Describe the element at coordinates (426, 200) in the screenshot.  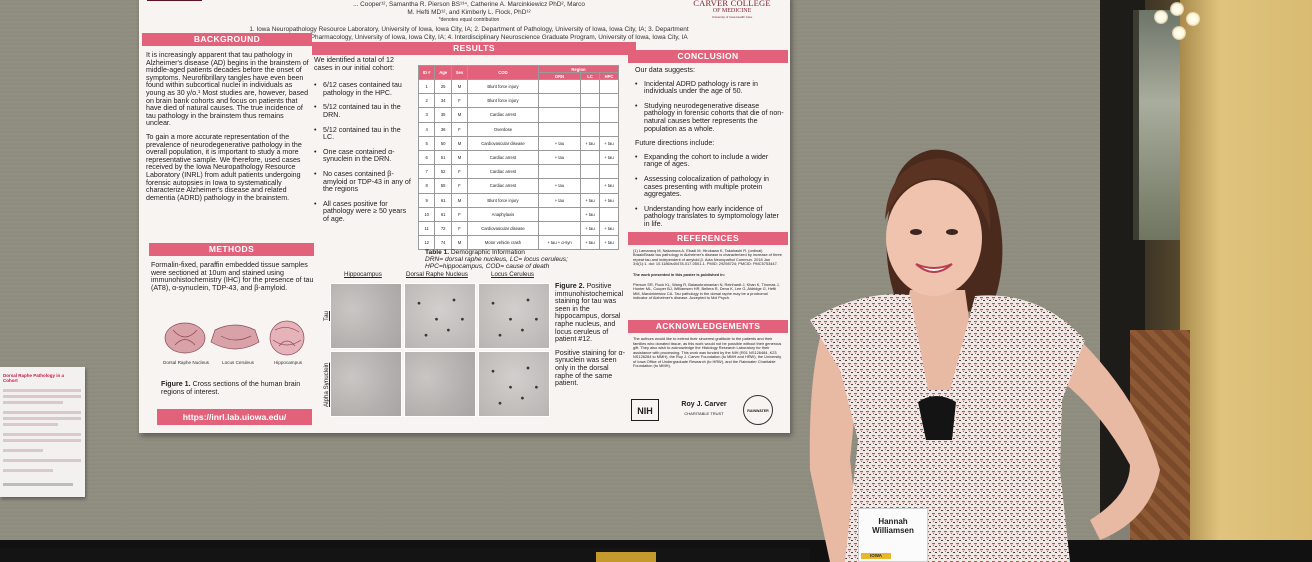
I see `table-cell: 9` at that location.